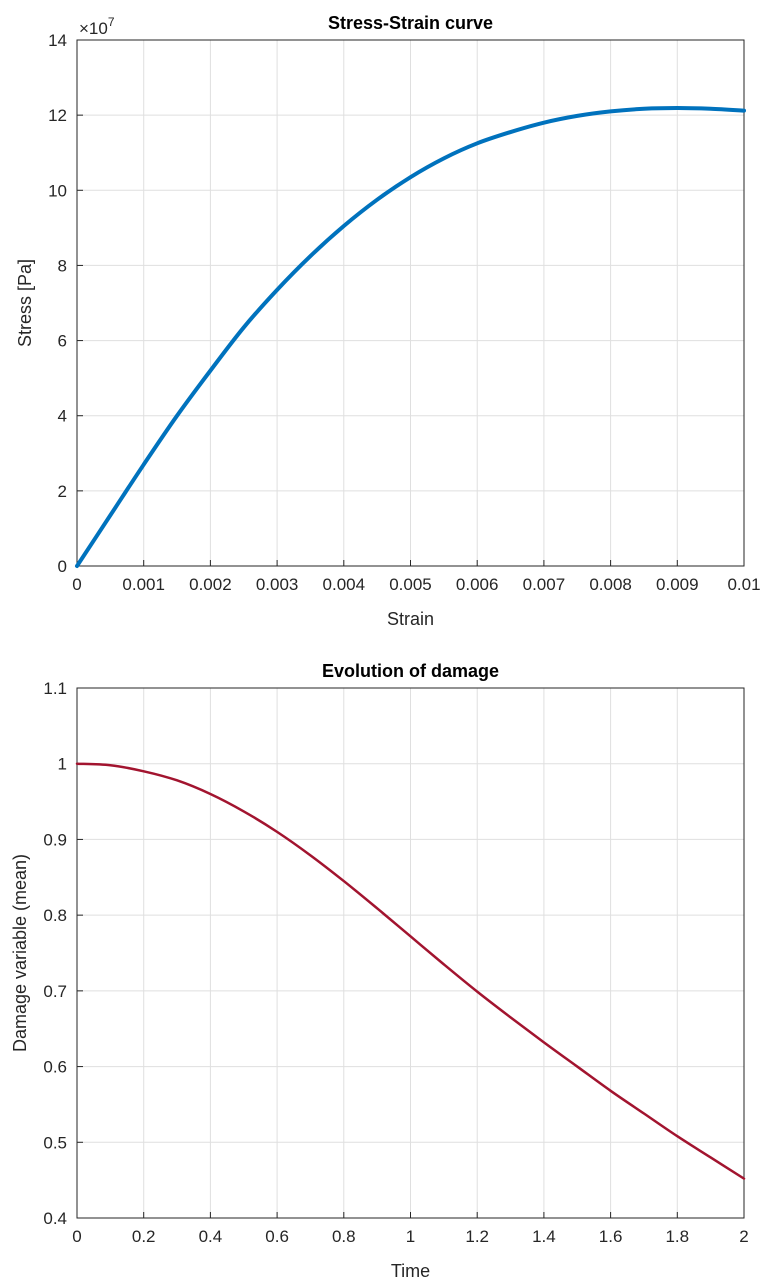 This screenshot has height=1278, width=764. I want to click on y-tick-label: 0.5, so click(55, 1142).